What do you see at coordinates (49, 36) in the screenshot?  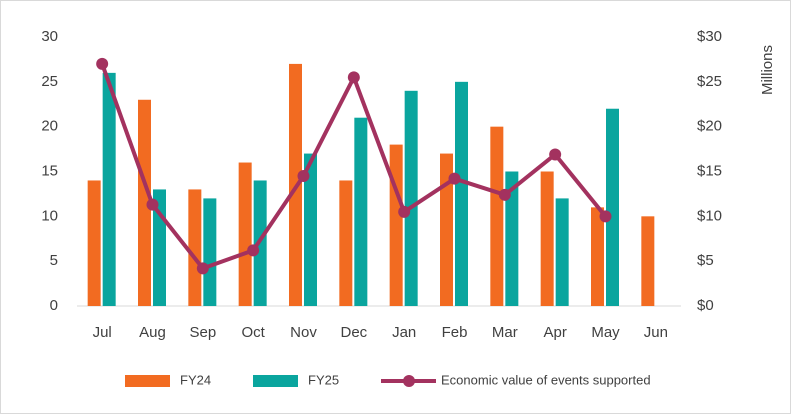 I see `y-tick-label: 30` at bounding box center [49, 36].